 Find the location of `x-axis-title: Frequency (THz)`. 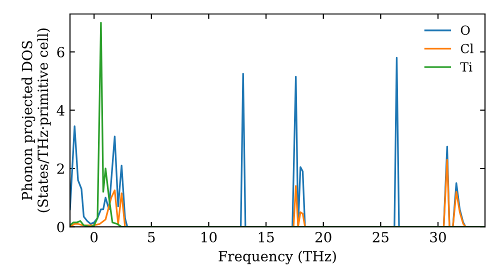

x-axis-title: Frequency (THz) is located at coordinates (277, 257).